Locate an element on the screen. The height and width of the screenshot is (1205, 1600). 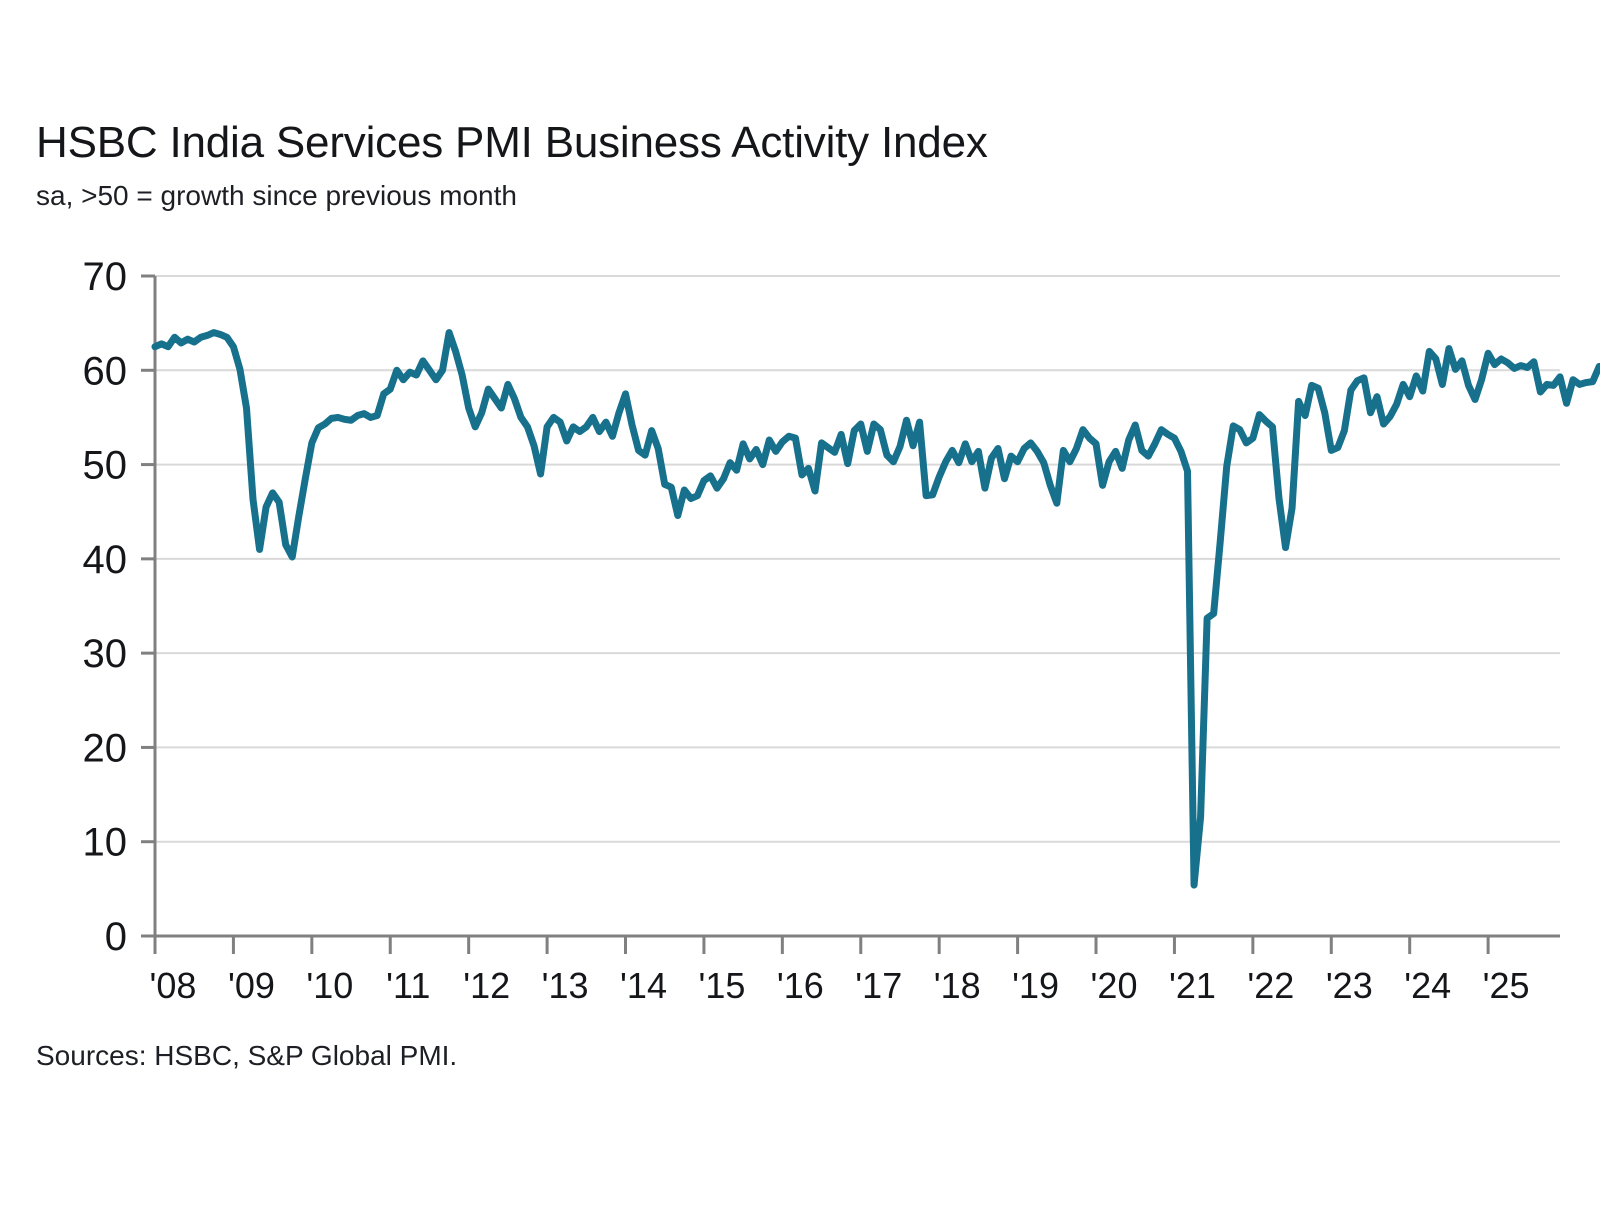
y-axis-tick-label: 70 is located at coordinates (105, 277).